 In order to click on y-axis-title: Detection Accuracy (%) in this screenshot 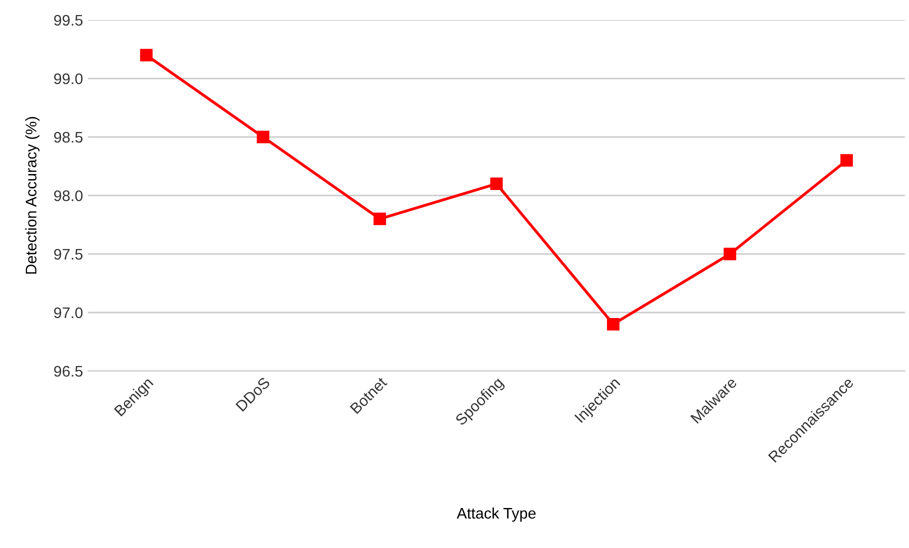, I will do `click(32, 195)`.